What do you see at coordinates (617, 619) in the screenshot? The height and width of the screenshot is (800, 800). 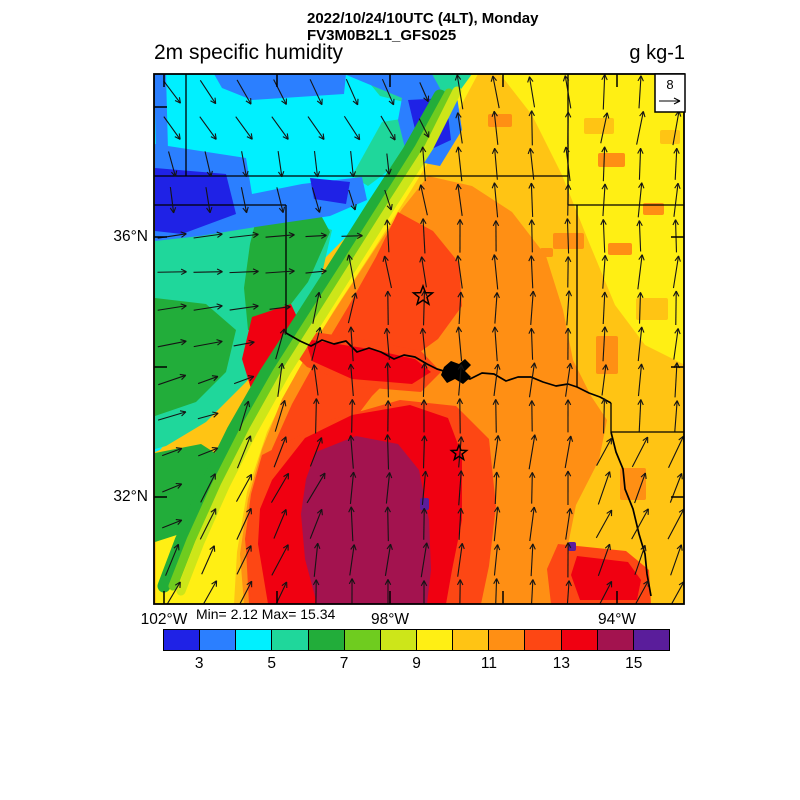 I see `longitude-label: 94°W` at bounding box center [617, 619].